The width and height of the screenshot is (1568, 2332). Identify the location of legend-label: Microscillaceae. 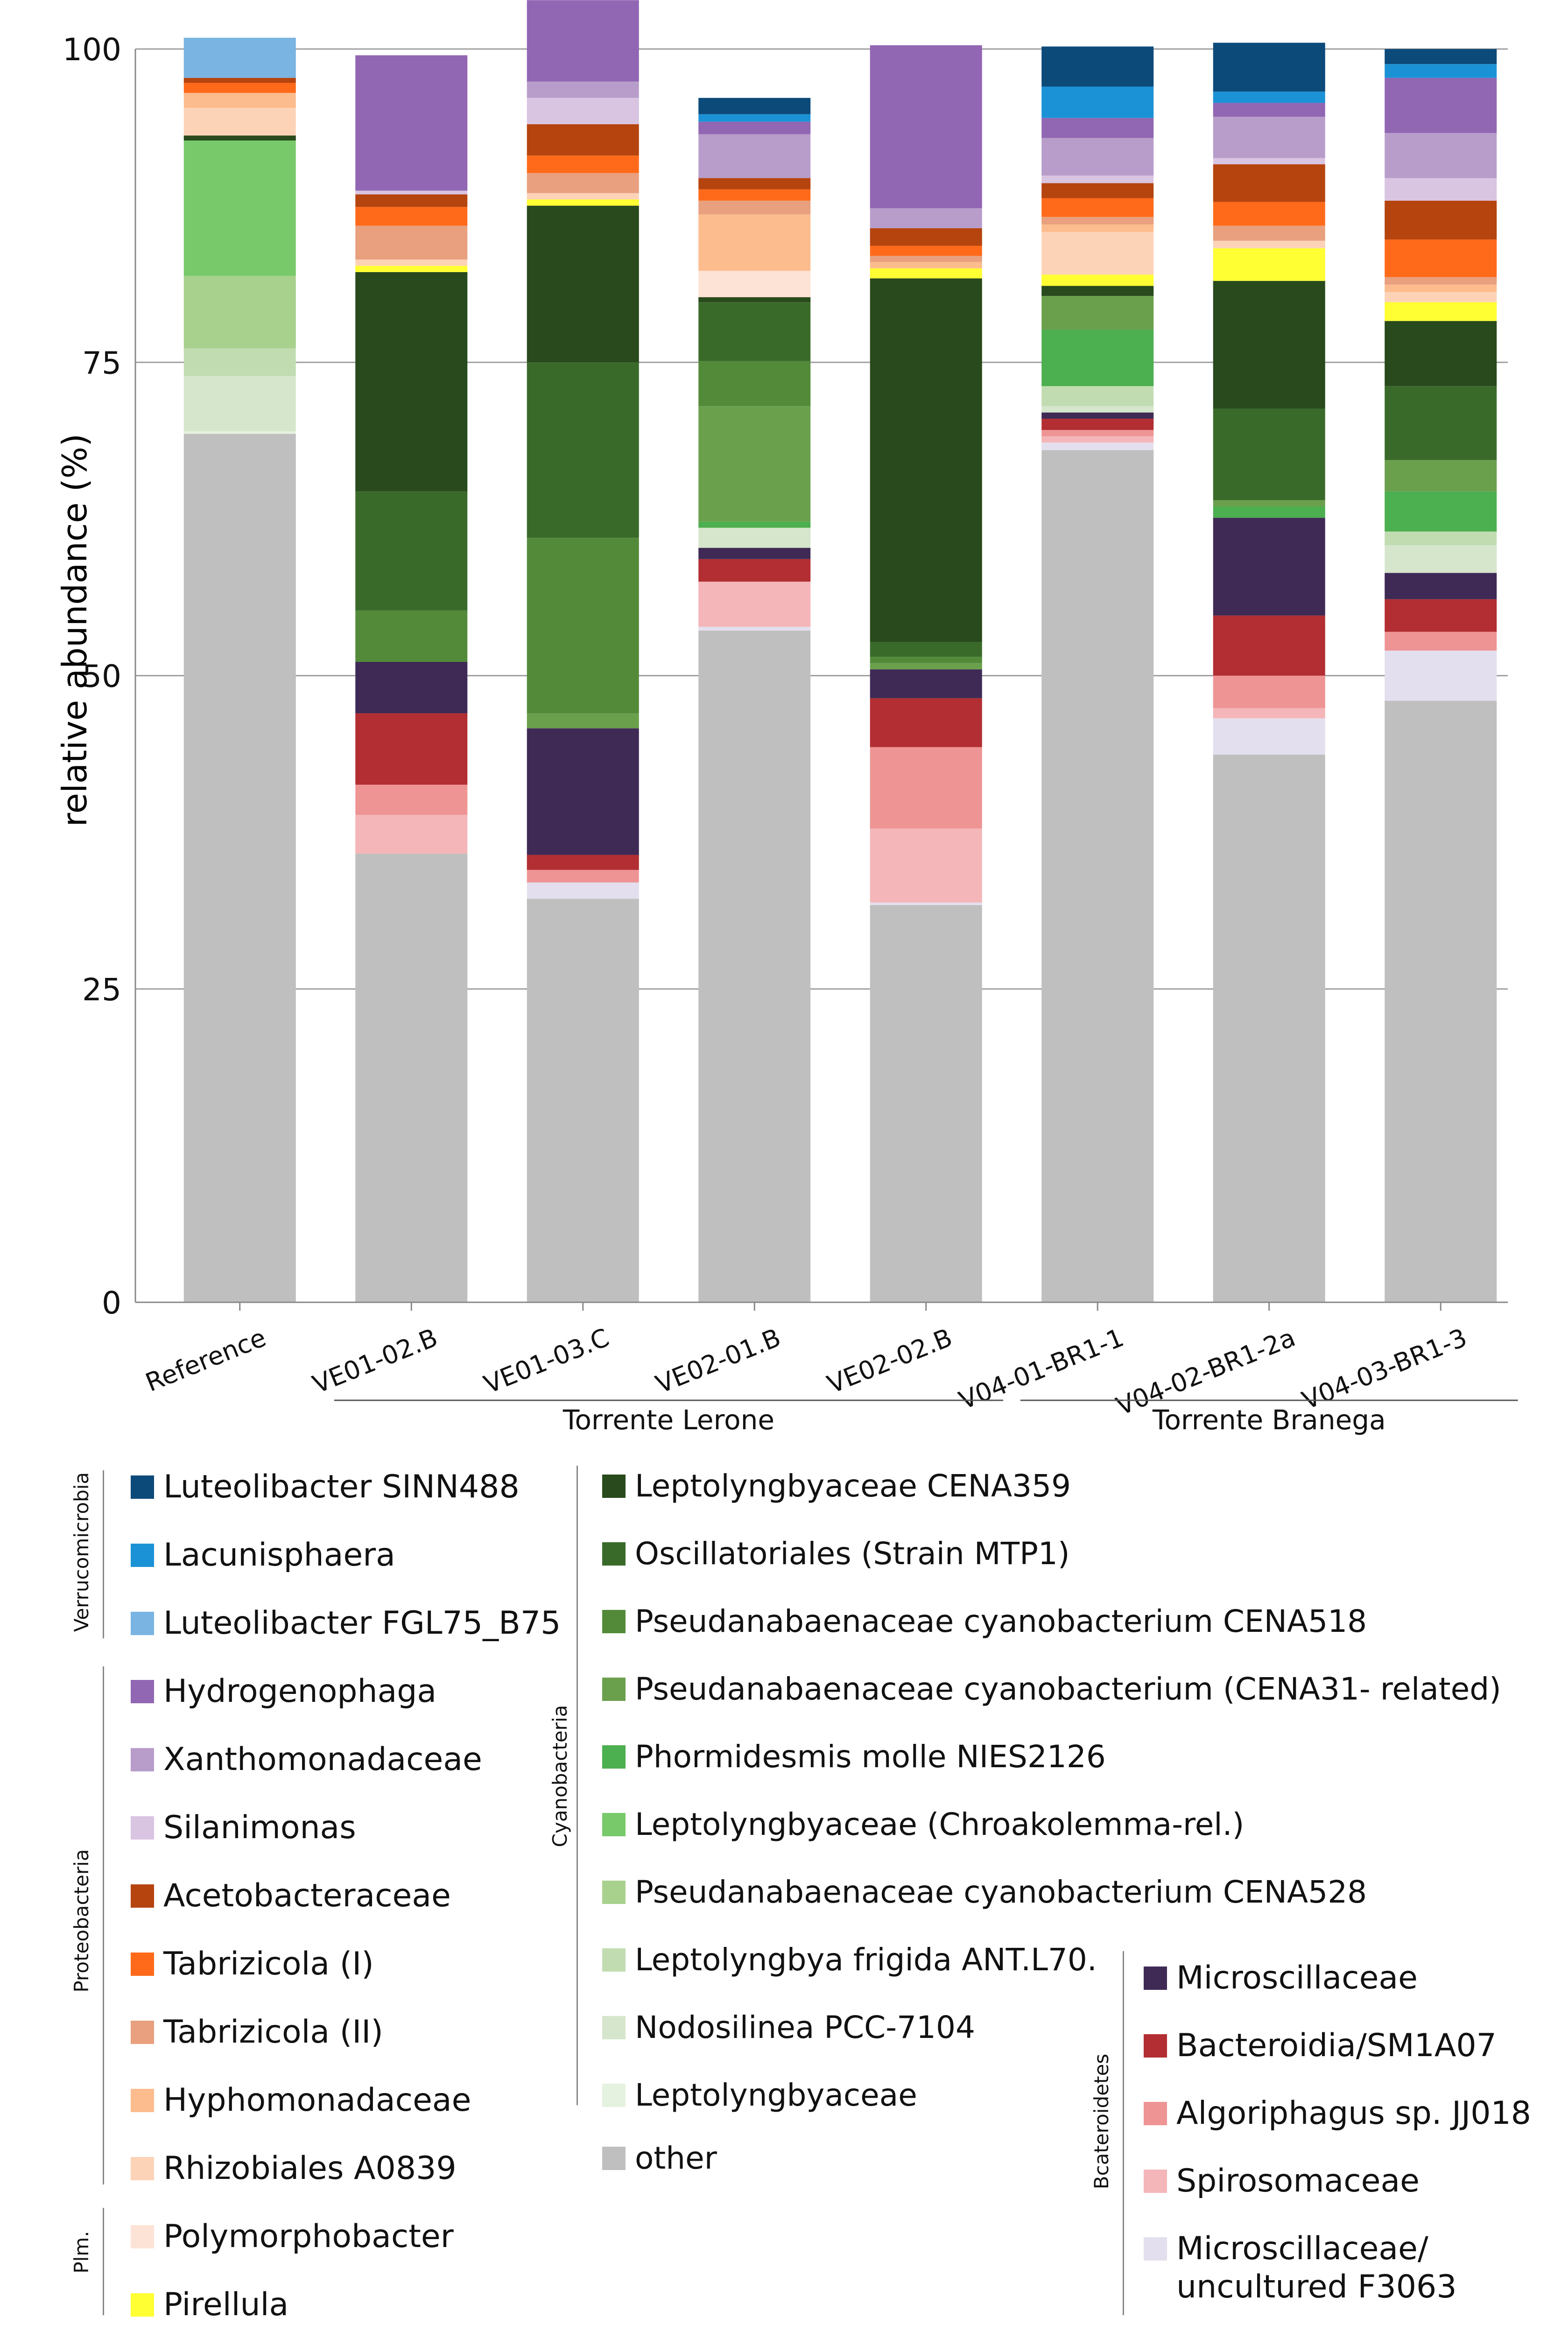
(1297, 1978).